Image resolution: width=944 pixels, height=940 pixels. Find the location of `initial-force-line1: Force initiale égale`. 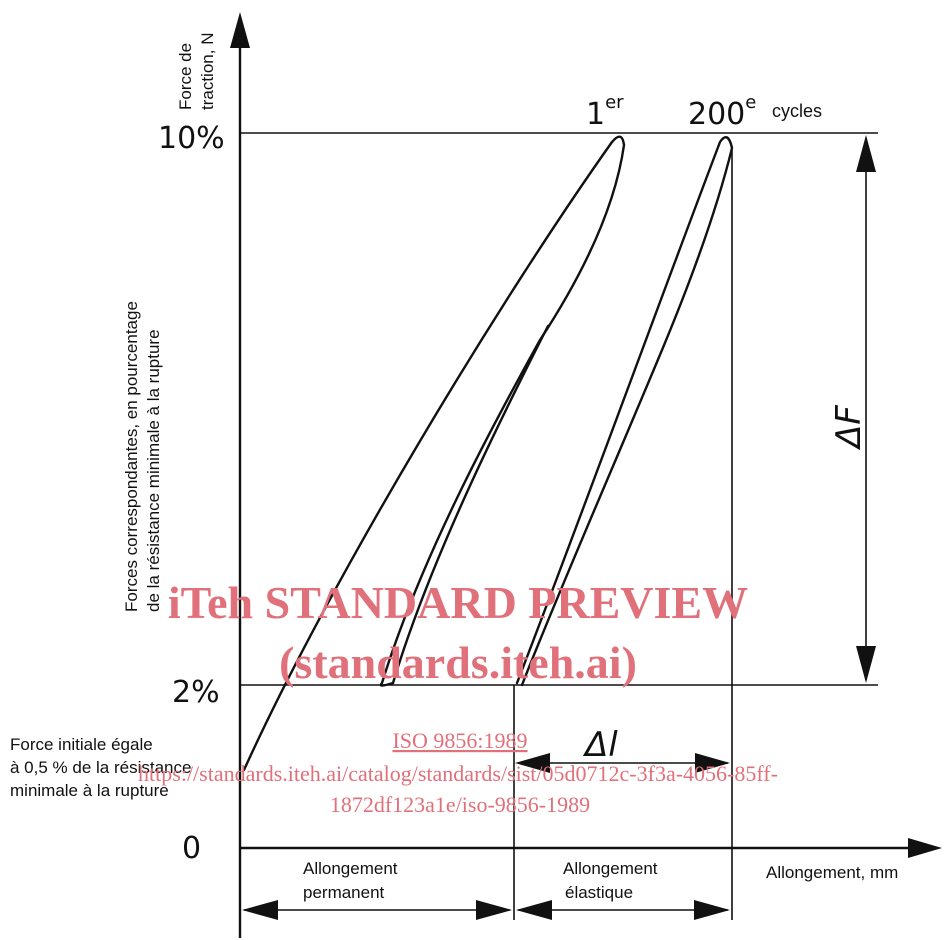

initial-force-line1: Force initiale égale is located at coordinates (81, 744).